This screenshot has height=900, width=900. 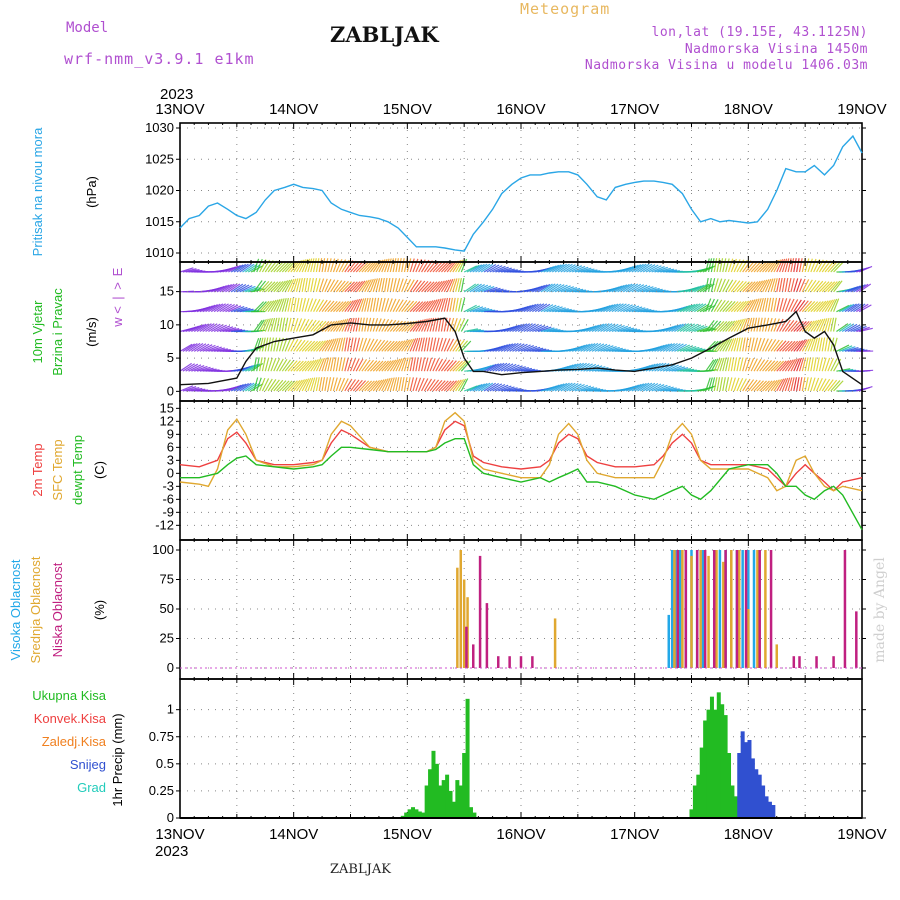 What do you see at coordinates (91, 192) in the screenshot?
I see `pressure-unit: (hPa)` at bounding box center [91, 192].